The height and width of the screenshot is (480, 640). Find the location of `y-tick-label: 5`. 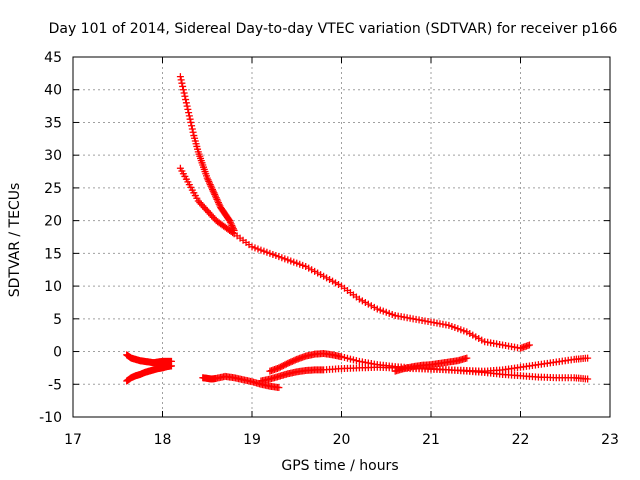

y-tick-label: 5 is located at coordinates (57, 320).